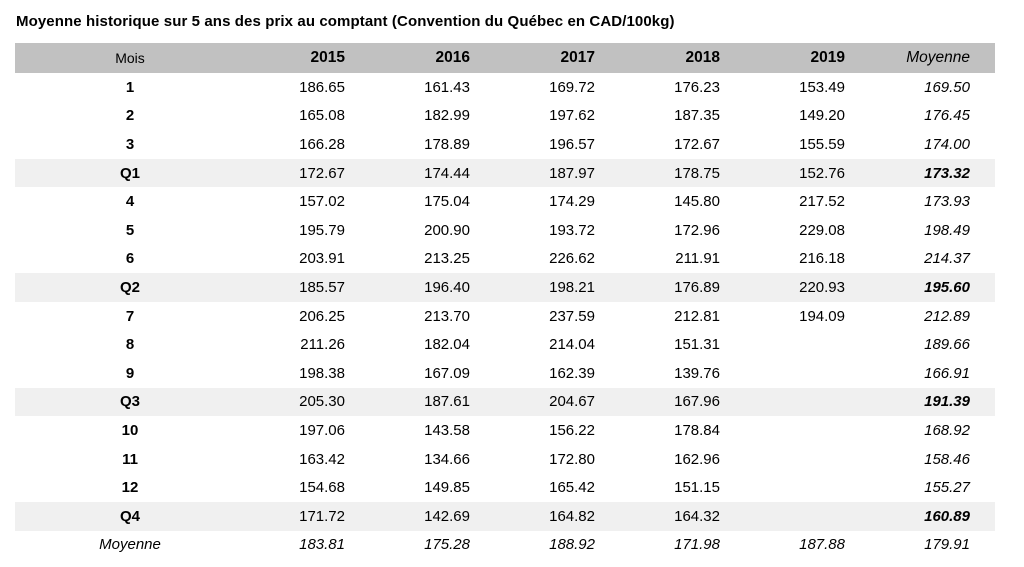 This screenshot has height=567, width=1024. Describe the element at coordinates (822, 259) in the screenshot. I see `value-cell: 216.18` at that location.